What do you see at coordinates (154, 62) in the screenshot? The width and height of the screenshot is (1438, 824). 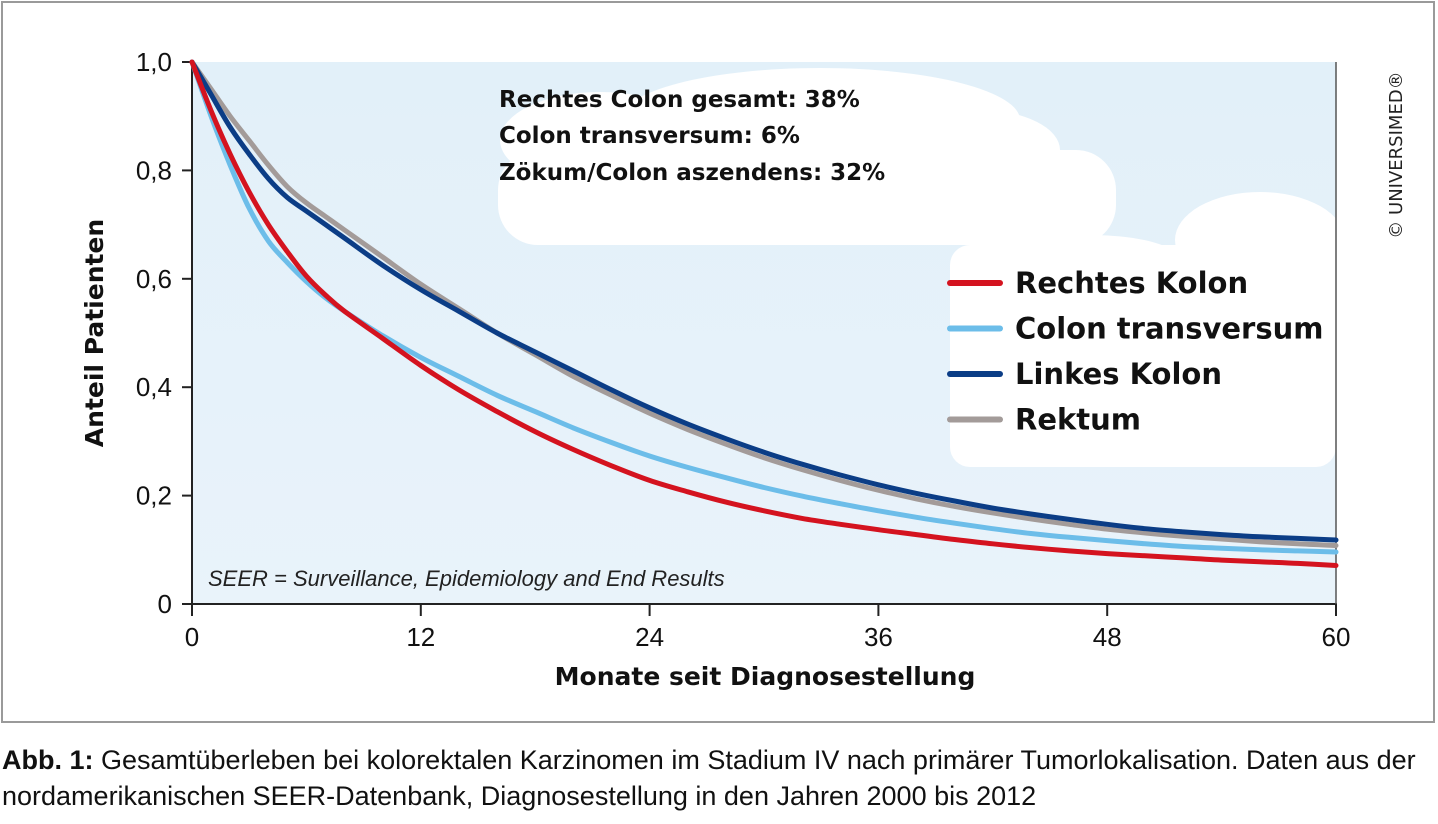 I see `y-tick-label: 1,0` at bounding box center [154, 62].